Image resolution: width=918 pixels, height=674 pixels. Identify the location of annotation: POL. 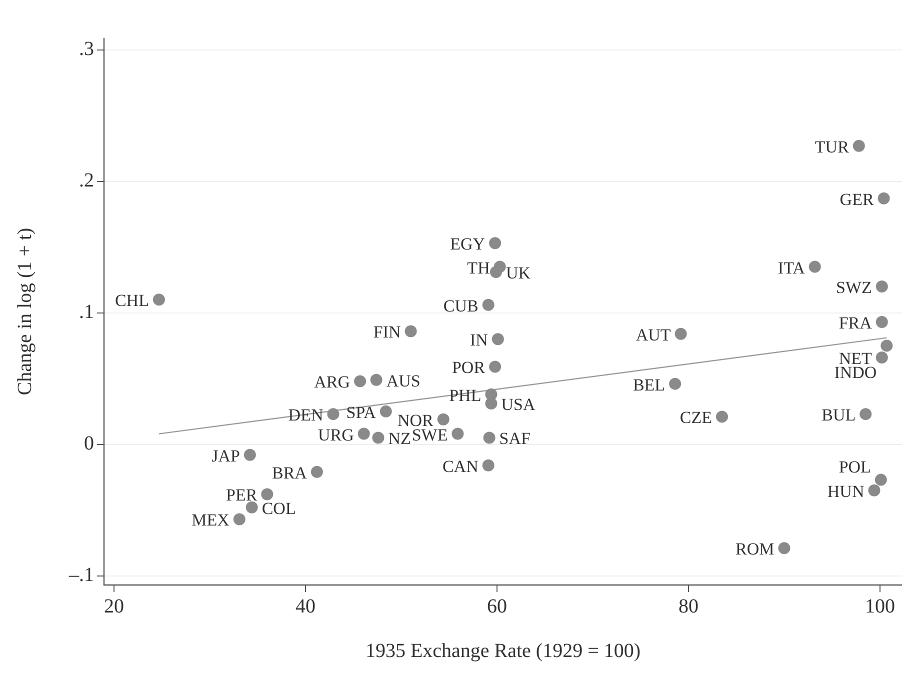
(854, 466).